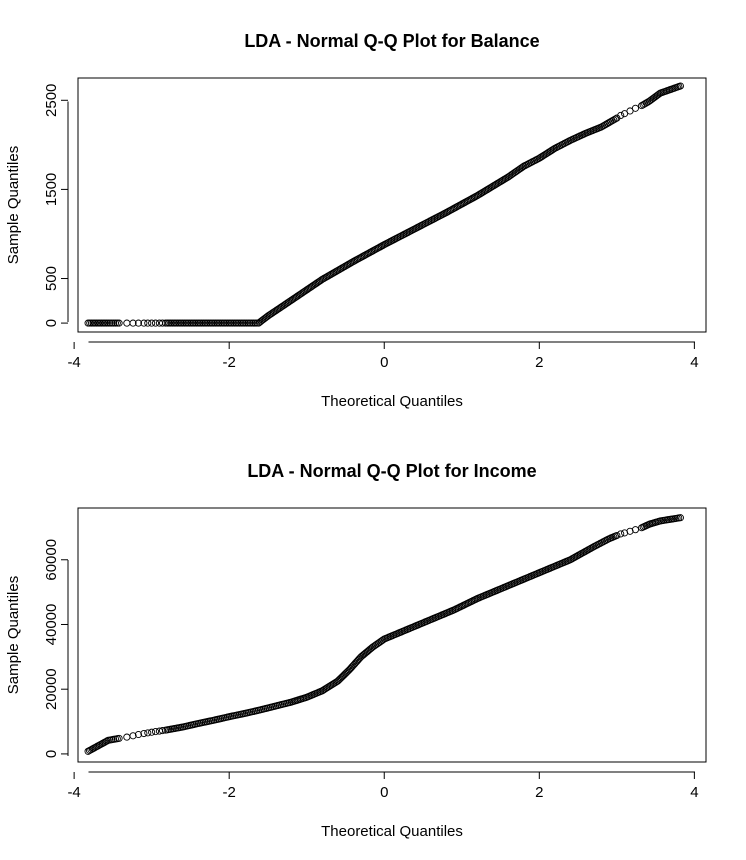  Describe the element at coordinates (13, 635) in the screenshot. I see `income-y-axis-label: Sample Quantiles` at that location.